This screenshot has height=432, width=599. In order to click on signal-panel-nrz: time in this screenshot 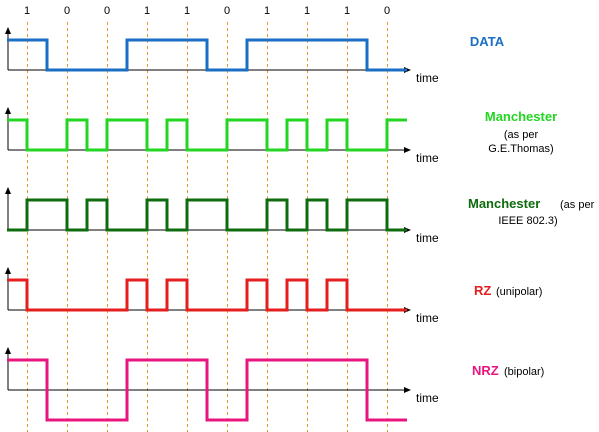, I will do `click(222, 384)`.